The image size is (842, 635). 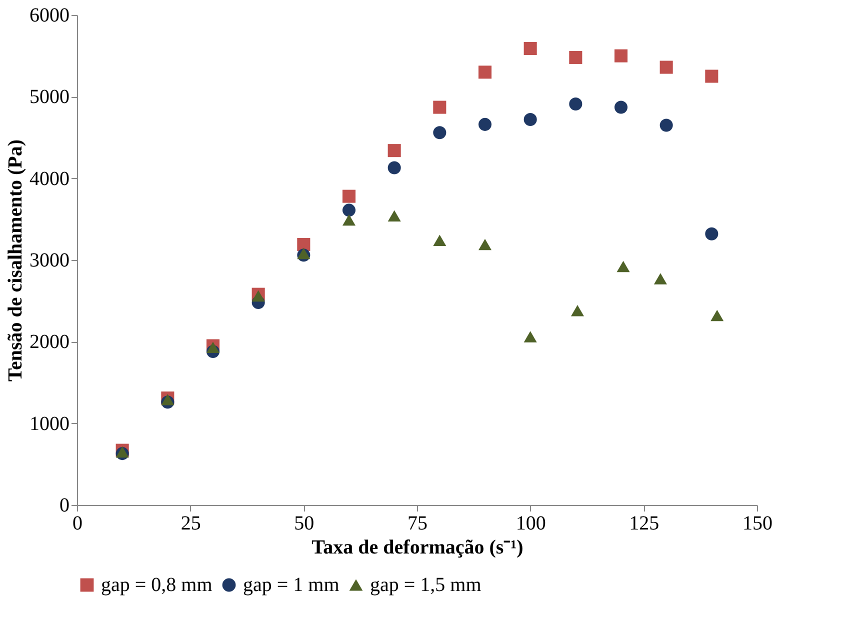 What do you see at coordinates (644, 523) in the screenshot?
I see `x-tick-label: 125` at bounding box center [644, 523].